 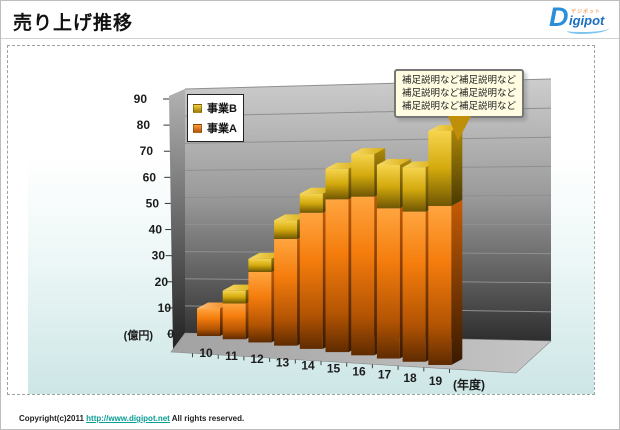 I want to click on logo-ruby-text: デジポット, so click(x=586, y=12).